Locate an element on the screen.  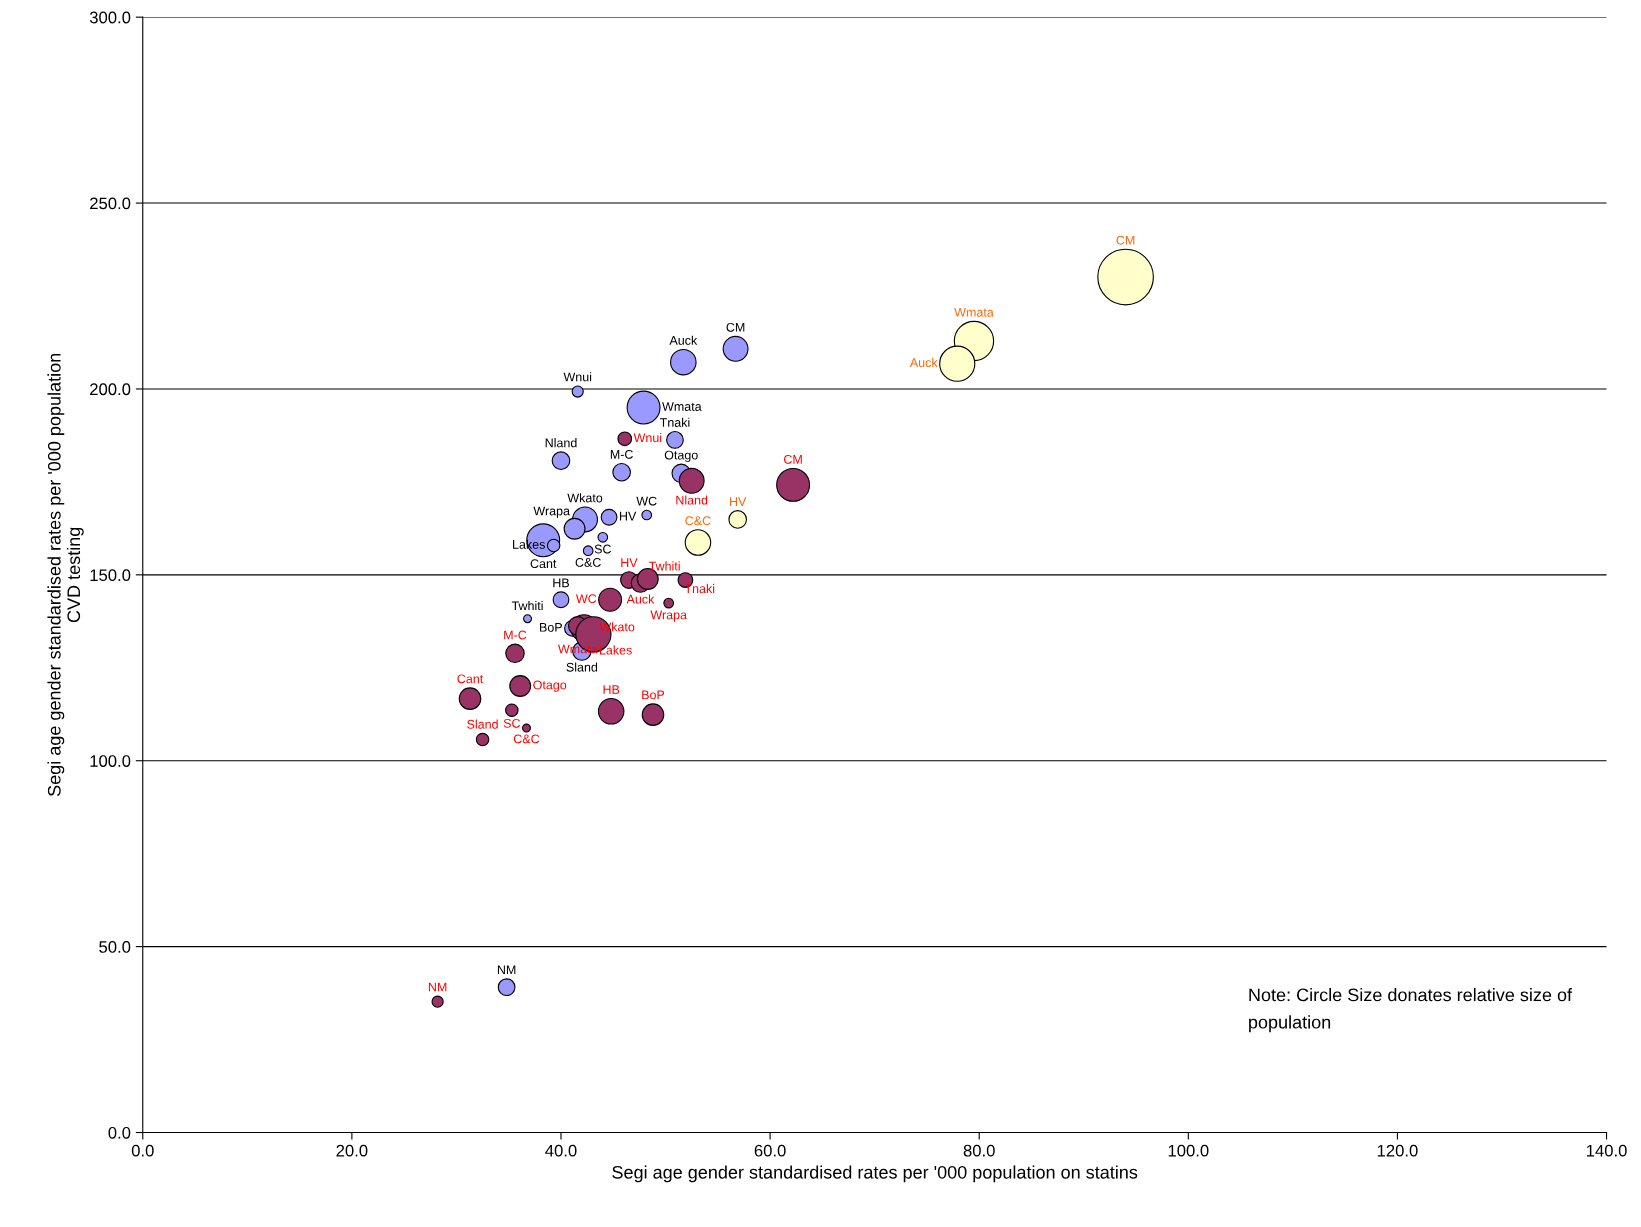
annotation: Note: Circle Size donates relative size of population is located at coordinates (1411, 1010).